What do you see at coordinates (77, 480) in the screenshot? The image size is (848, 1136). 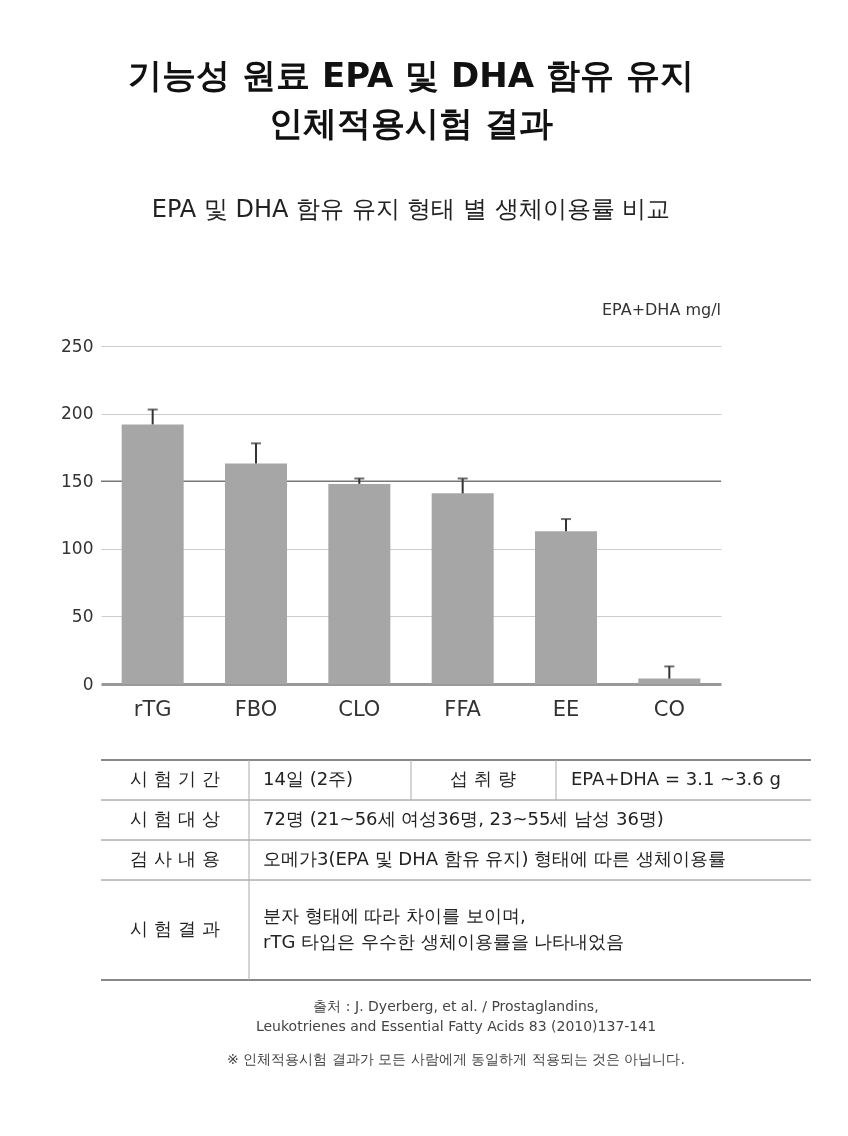 I see `y-tick-label: 150` at bounding box center [77, 480].